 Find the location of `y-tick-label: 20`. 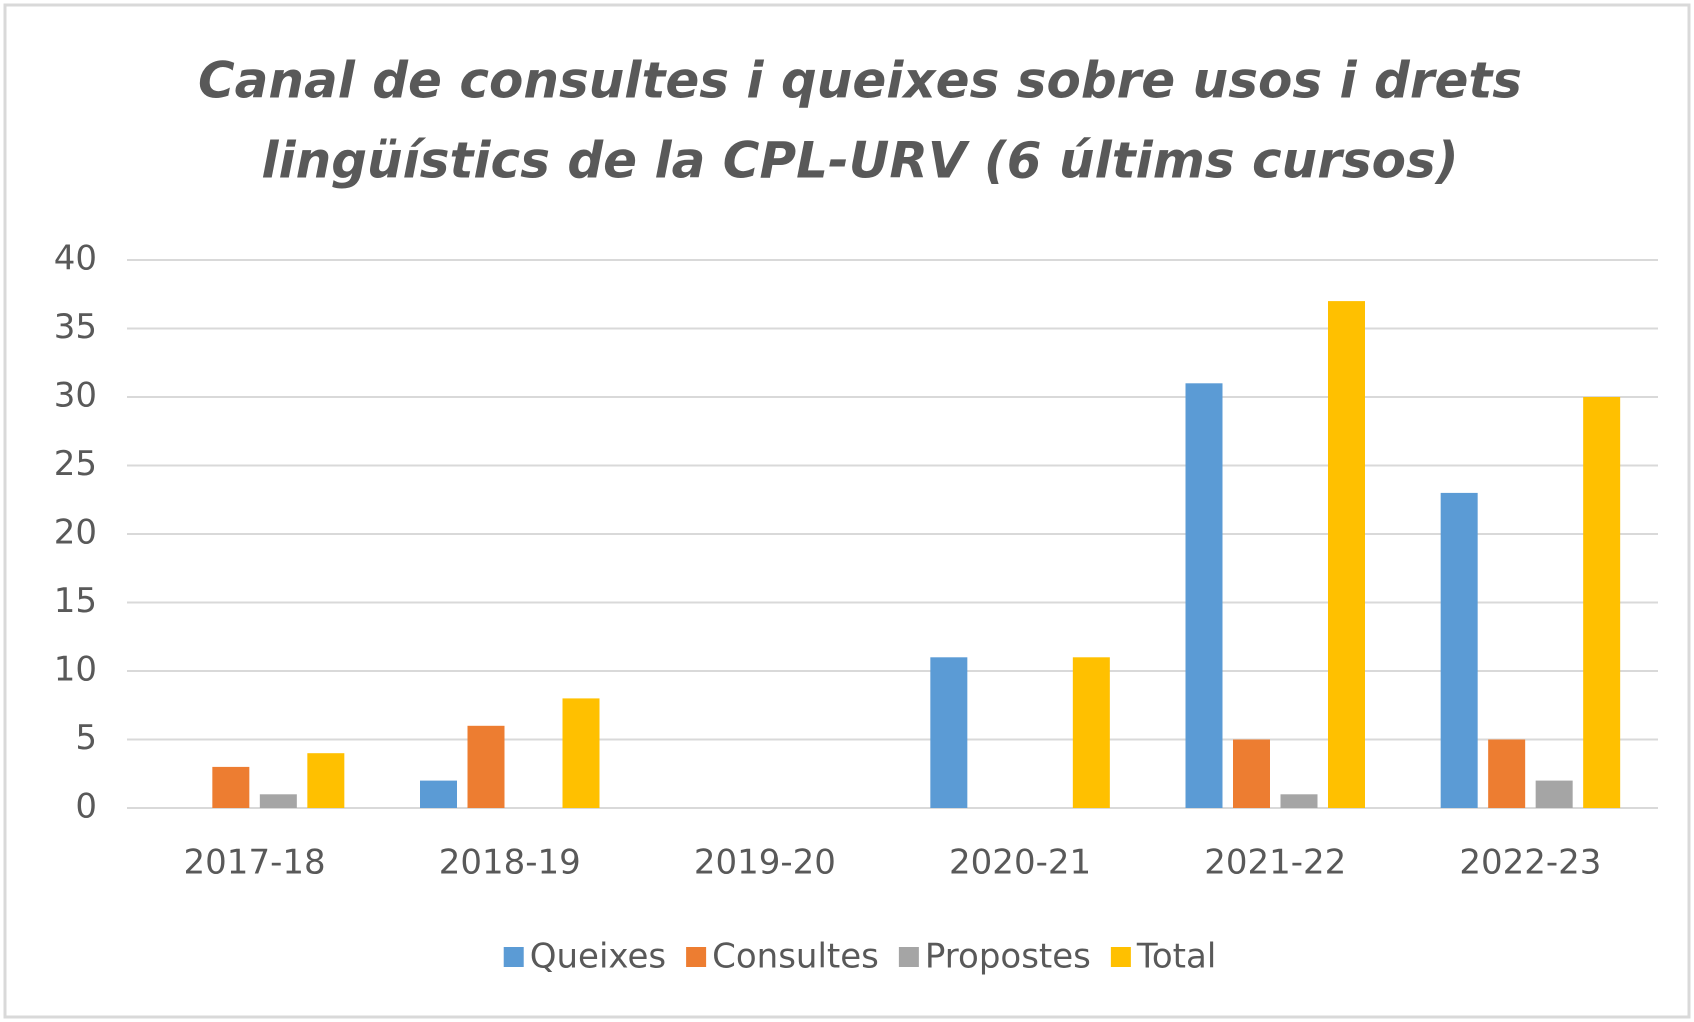

y-tick-label: 20 is located at coordinates (75, 533).